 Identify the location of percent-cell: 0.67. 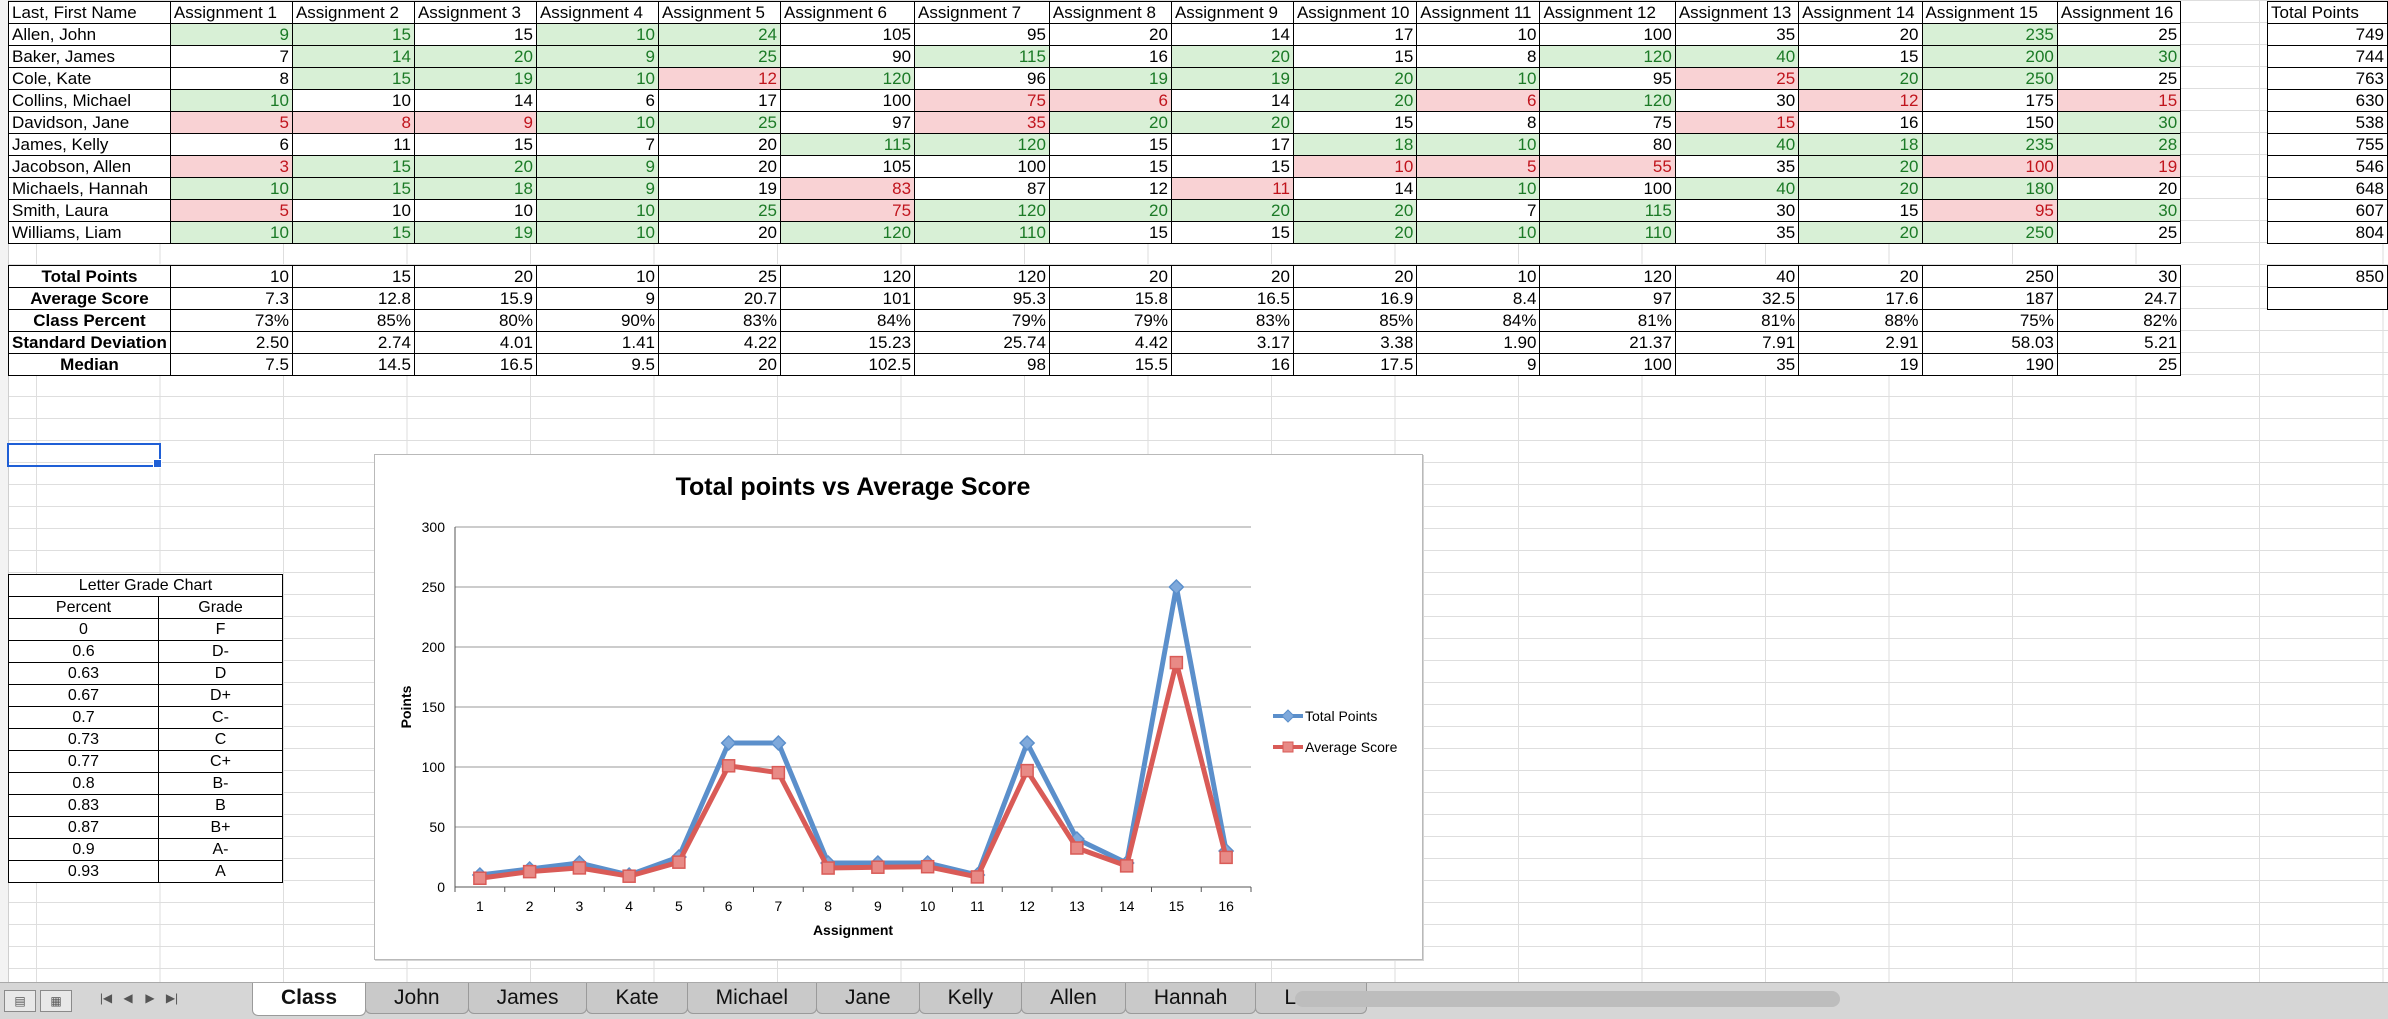
(83, 695).